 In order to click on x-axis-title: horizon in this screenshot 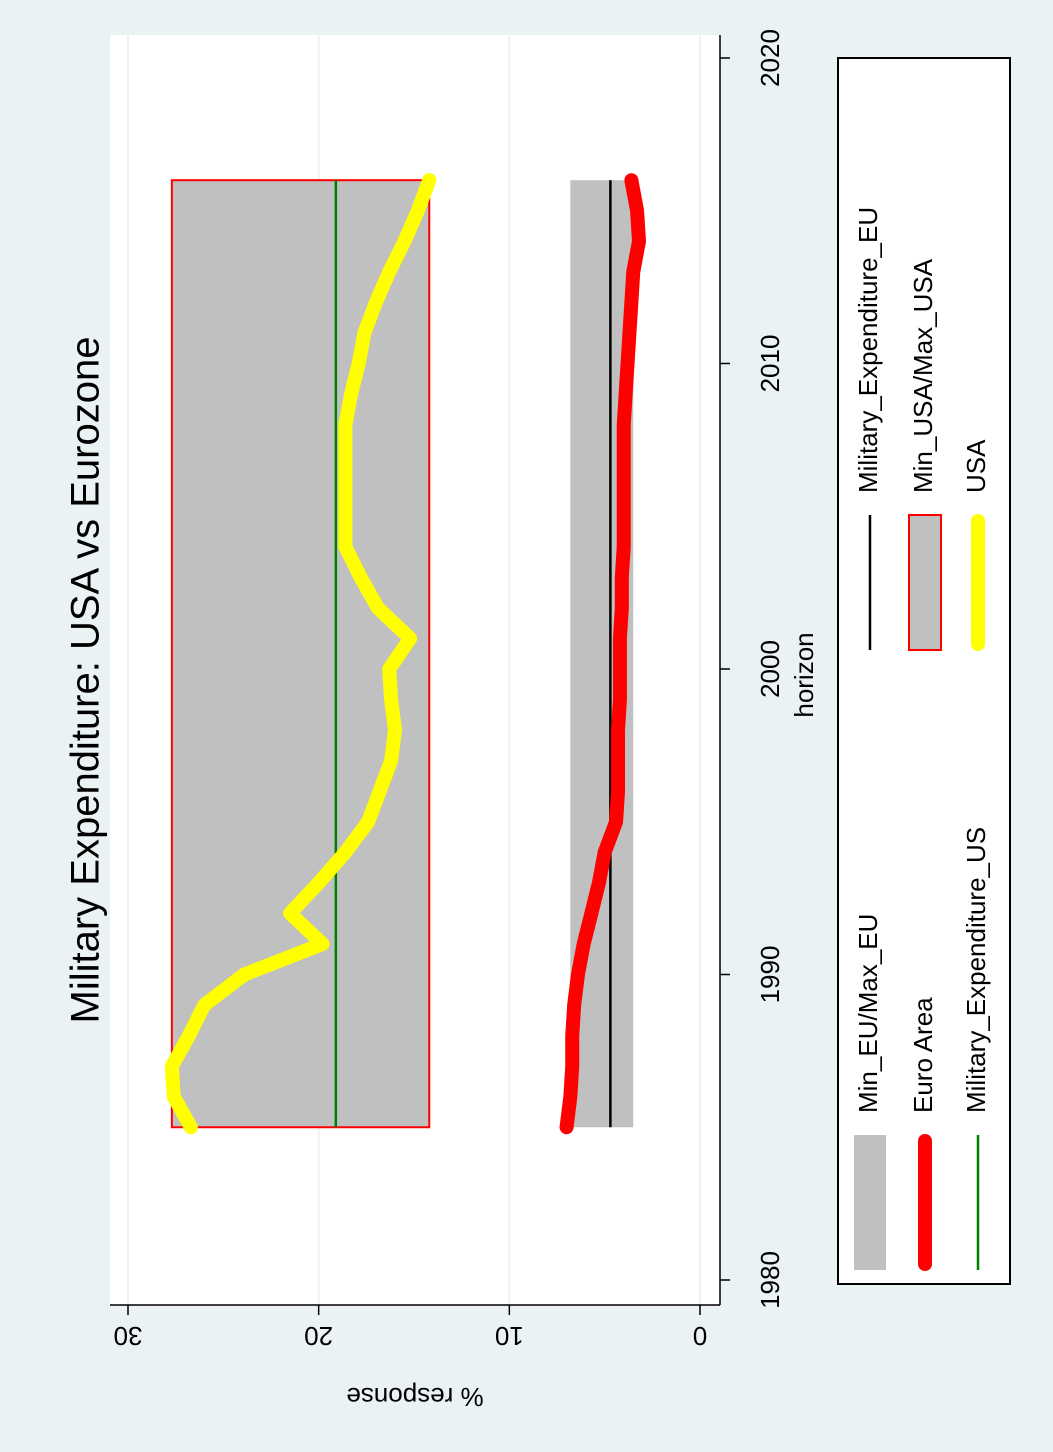, I will do `click(804, 674)`.